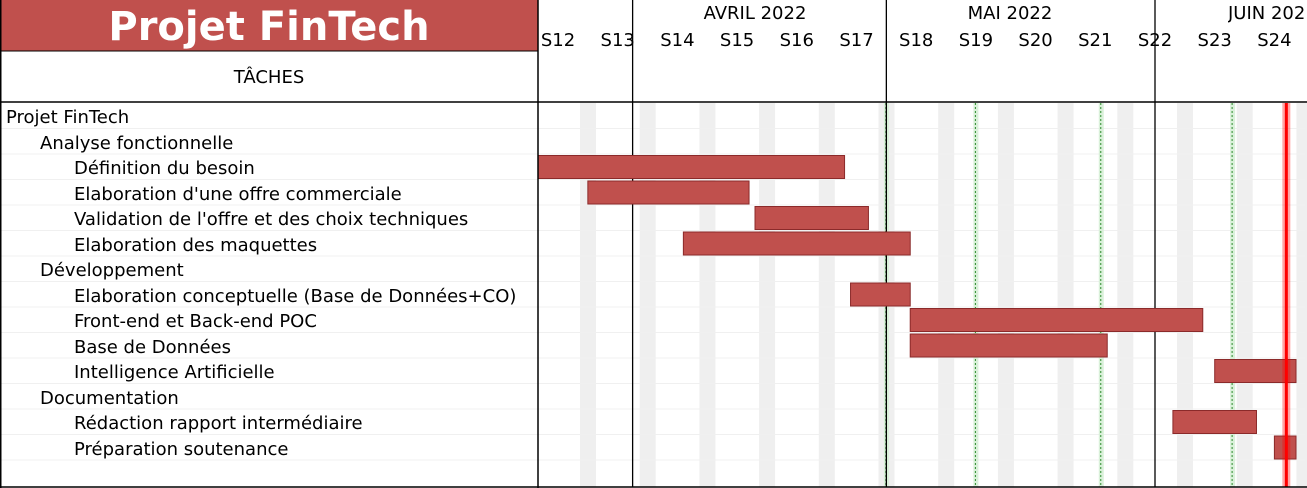 The width and height of the screenshot is (1307, 488). Describe the element at coordinates (856, 40) in the screenshot. I see `week-label: S17` at that location.